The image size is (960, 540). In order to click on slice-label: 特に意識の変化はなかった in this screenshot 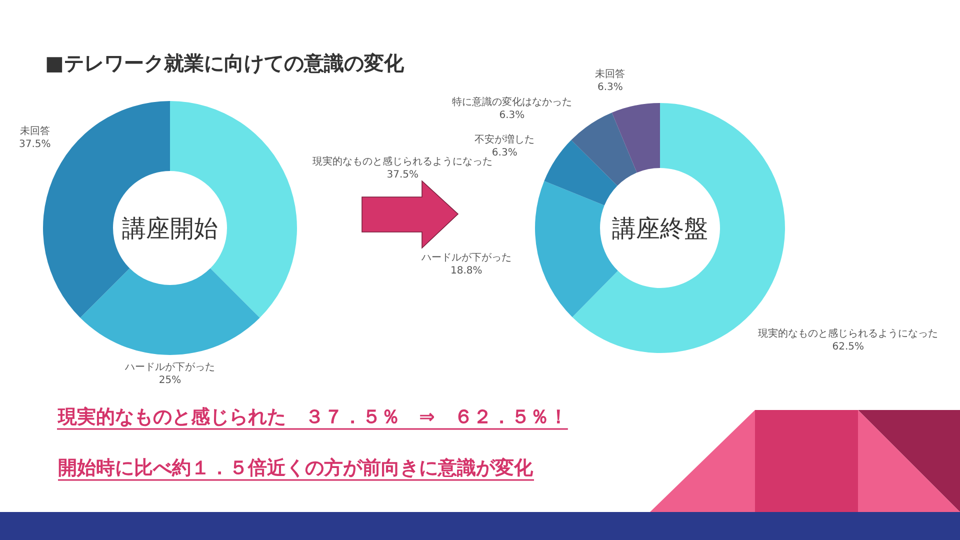, I will do `click(512, 102)`.